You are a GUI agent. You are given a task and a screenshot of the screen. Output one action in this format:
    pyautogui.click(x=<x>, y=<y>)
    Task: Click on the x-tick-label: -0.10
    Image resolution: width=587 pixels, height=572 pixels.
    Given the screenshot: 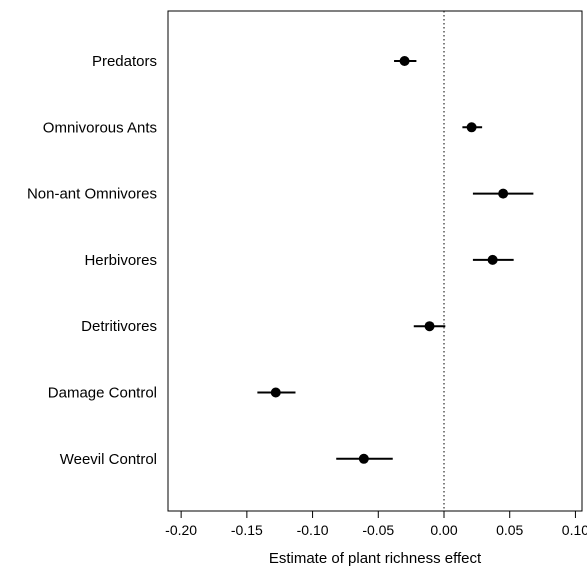 What is the action you would take?
    pyautogui.click(x=313, y=530)
    